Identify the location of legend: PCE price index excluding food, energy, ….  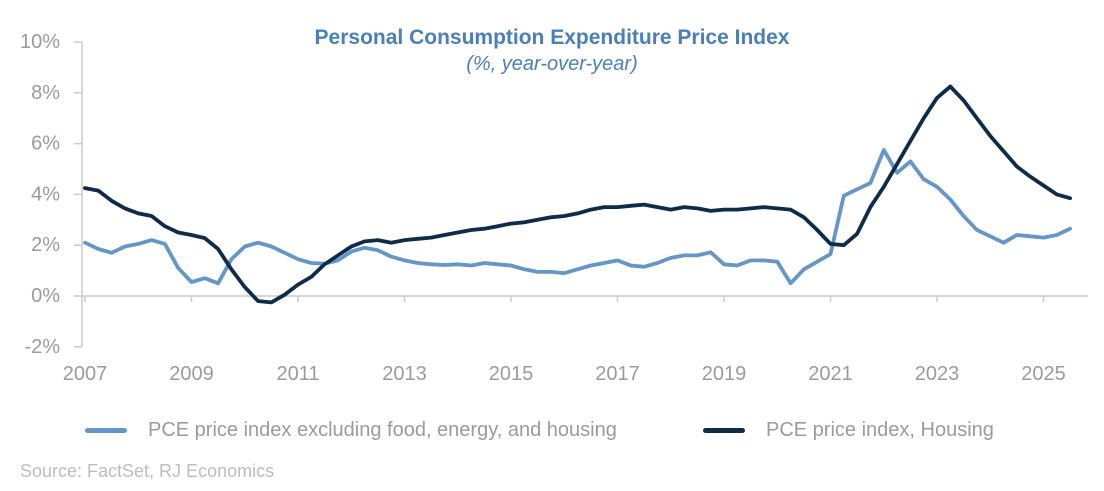
(552, 430).